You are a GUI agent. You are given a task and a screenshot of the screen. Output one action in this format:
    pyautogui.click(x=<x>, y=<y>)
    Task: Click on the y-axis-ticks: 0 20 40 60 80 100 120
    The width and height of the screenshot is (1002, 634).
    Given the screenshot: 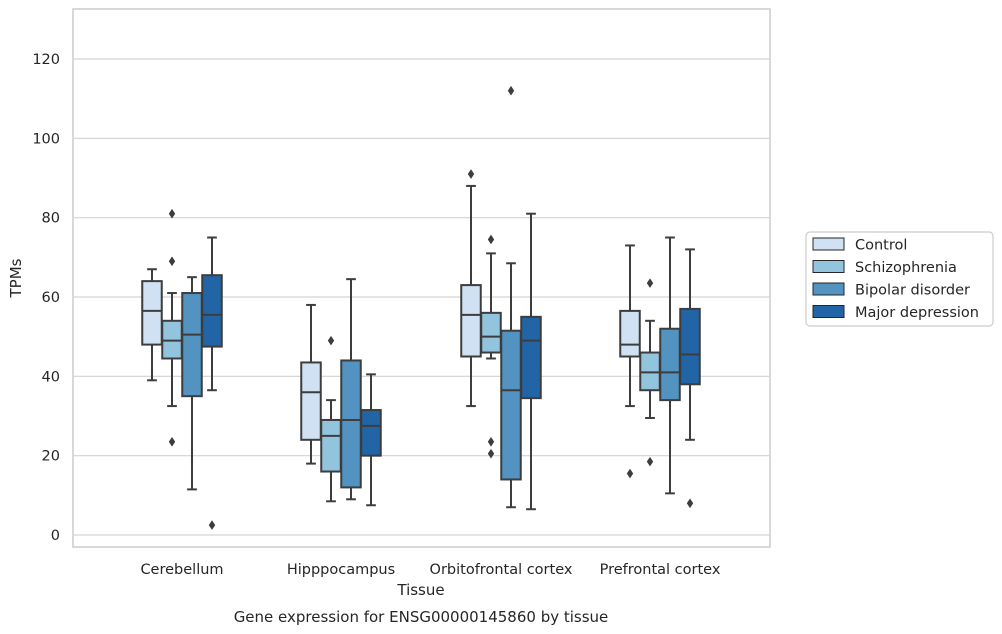 What is the action you would take?
    pyautogui.click(x=46, y=298)
    